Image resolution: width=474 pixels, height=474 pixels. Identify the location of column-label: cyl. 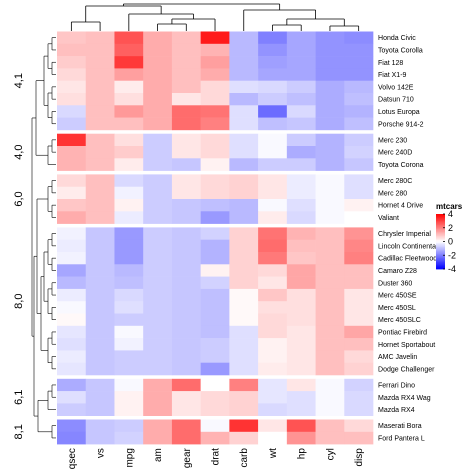
(330, 454).